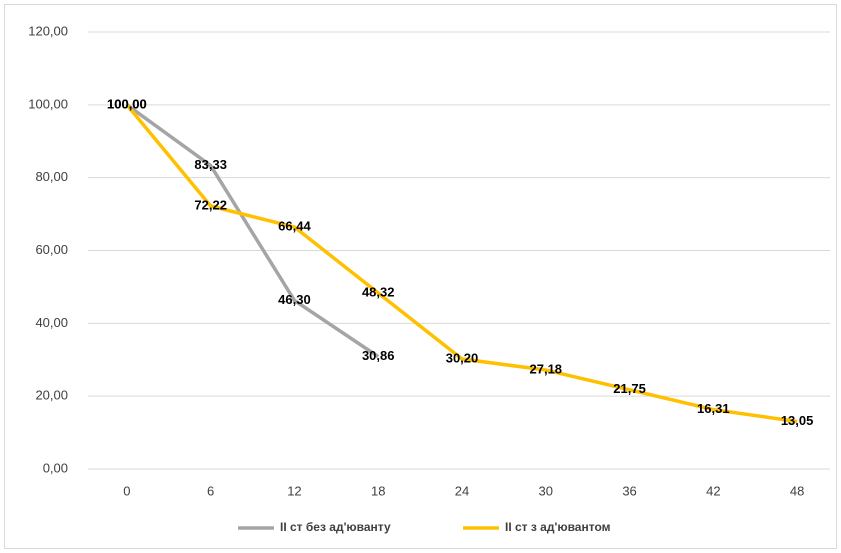 Image resolution: width=841 pixels, height=553 pixels. Describe the element at coordinates (294, 490) in the screenshot. I see `x-tick-label: 12` at that location.